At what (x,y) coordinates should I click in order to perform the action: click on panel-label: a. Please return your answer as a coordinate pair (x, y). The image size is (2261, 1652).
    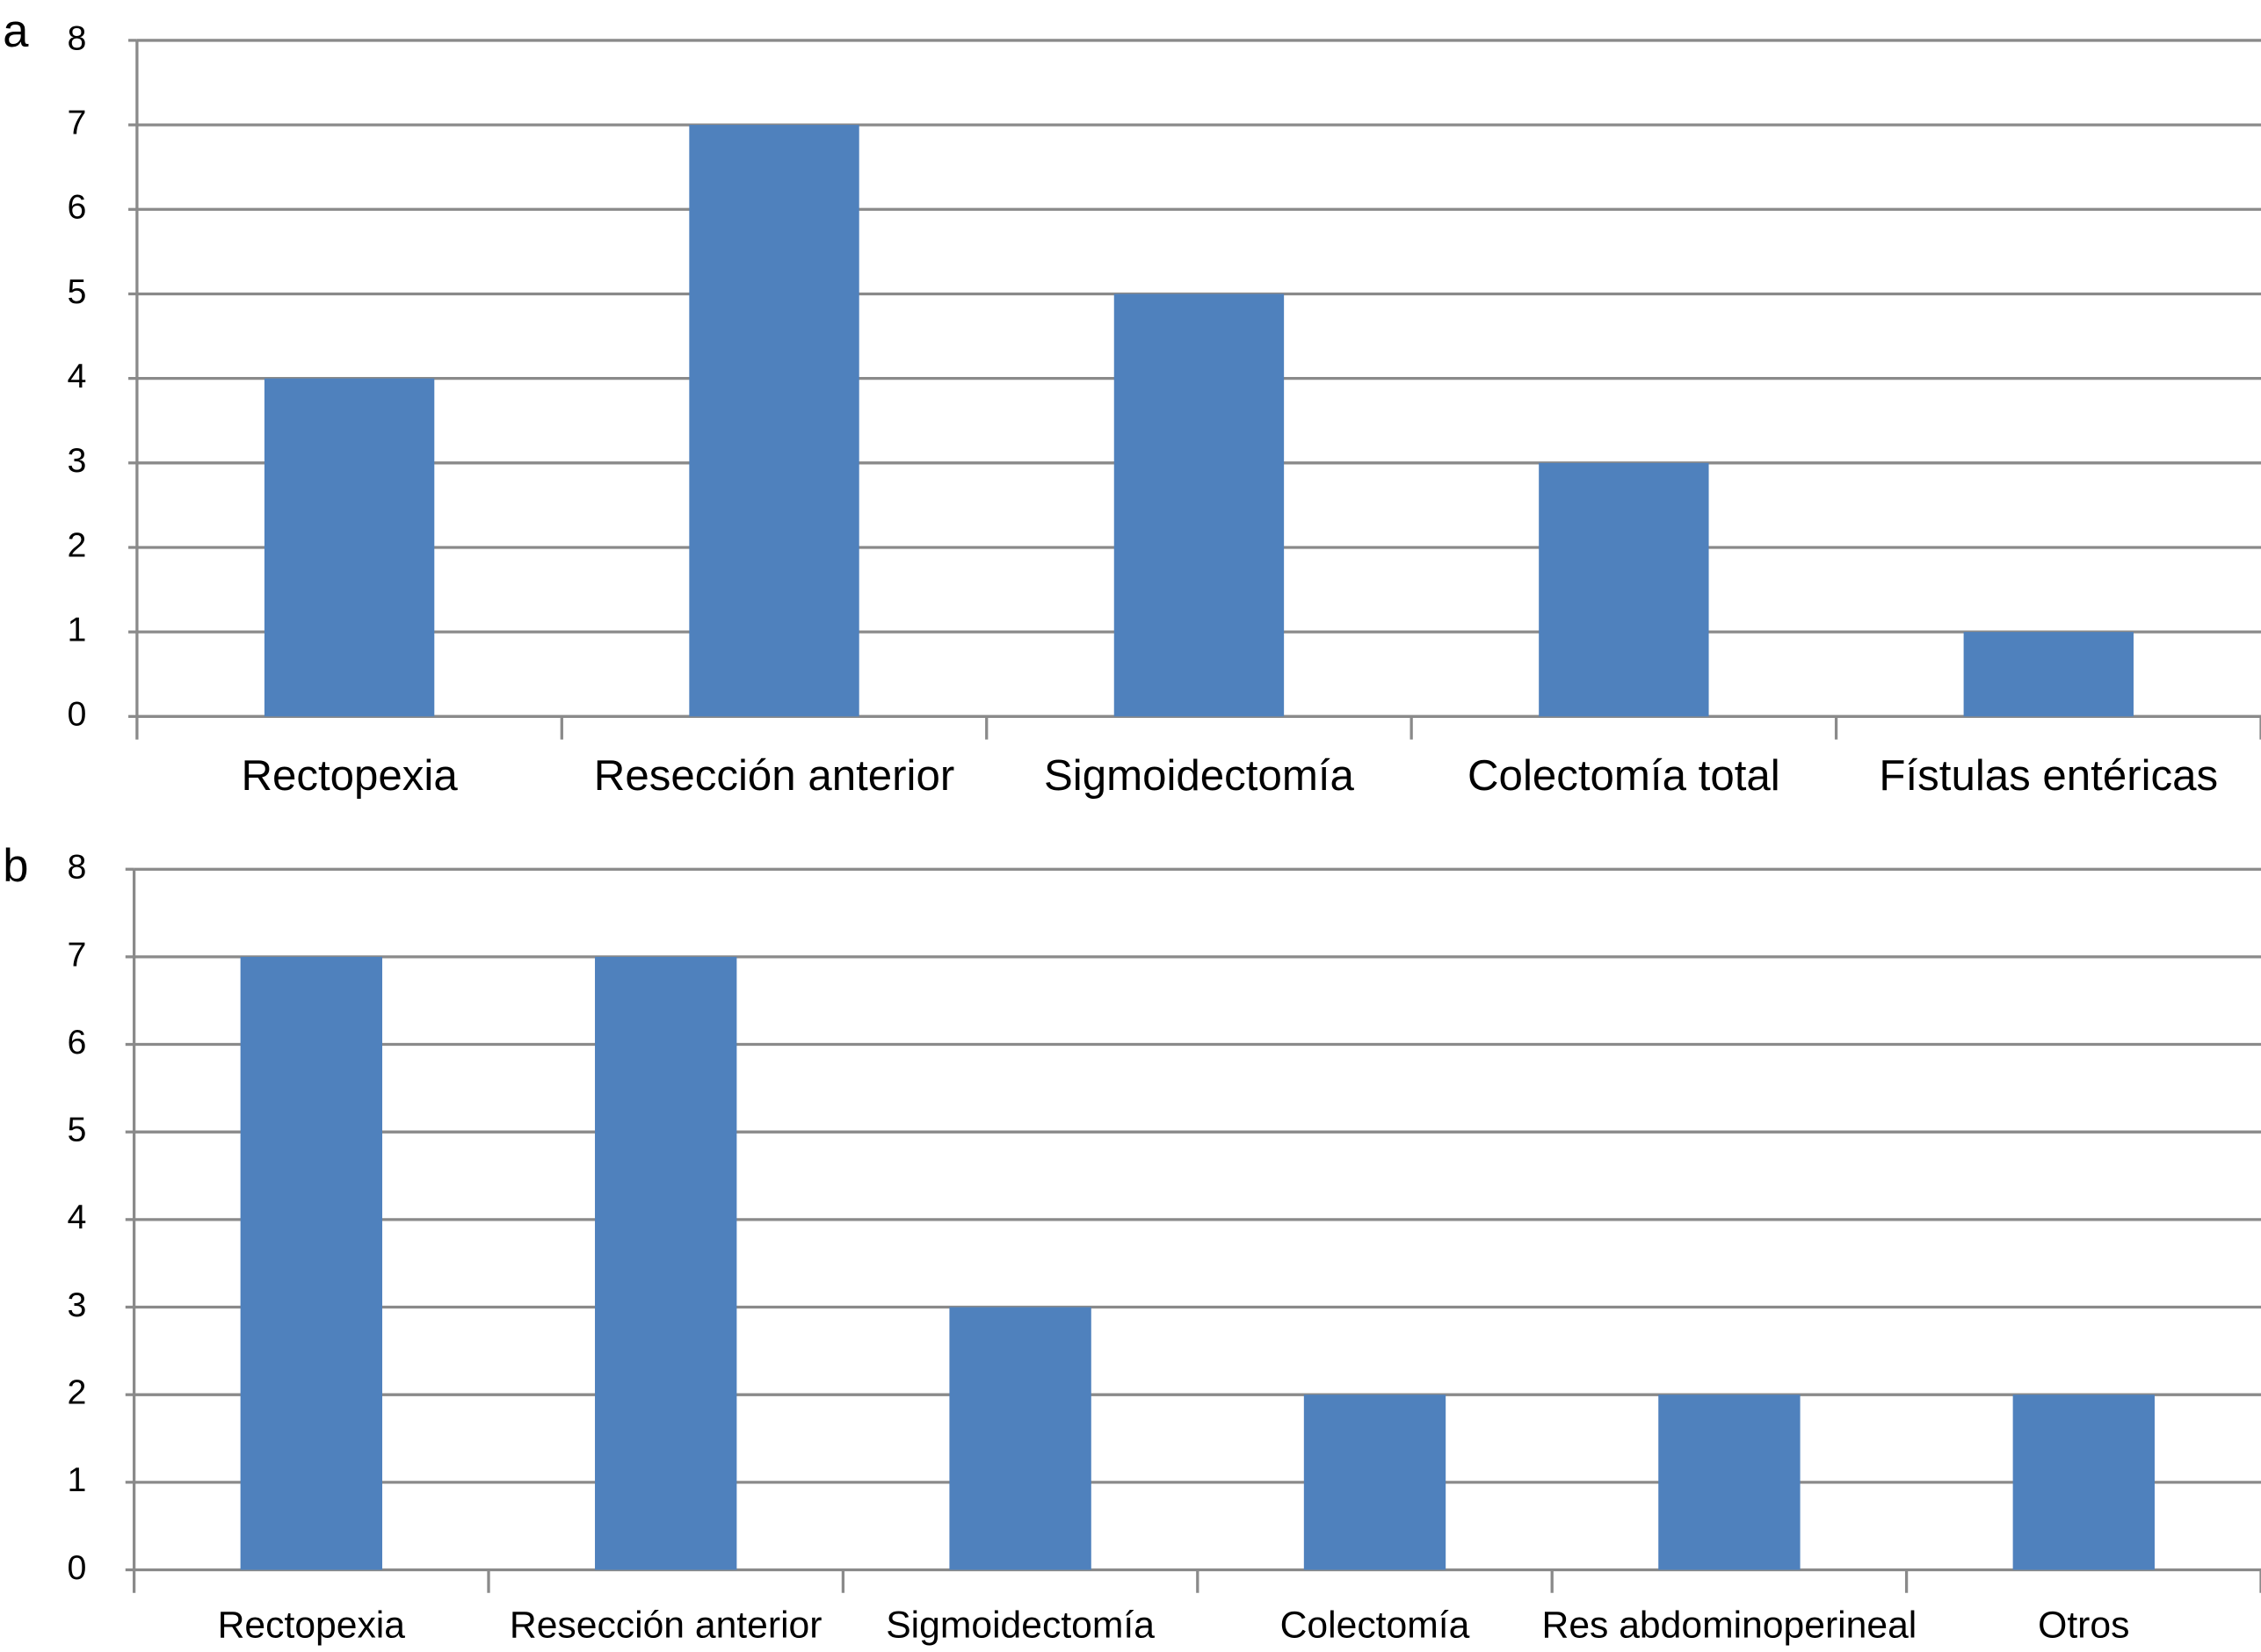
    Looking at the image, I should click on (16, 31).